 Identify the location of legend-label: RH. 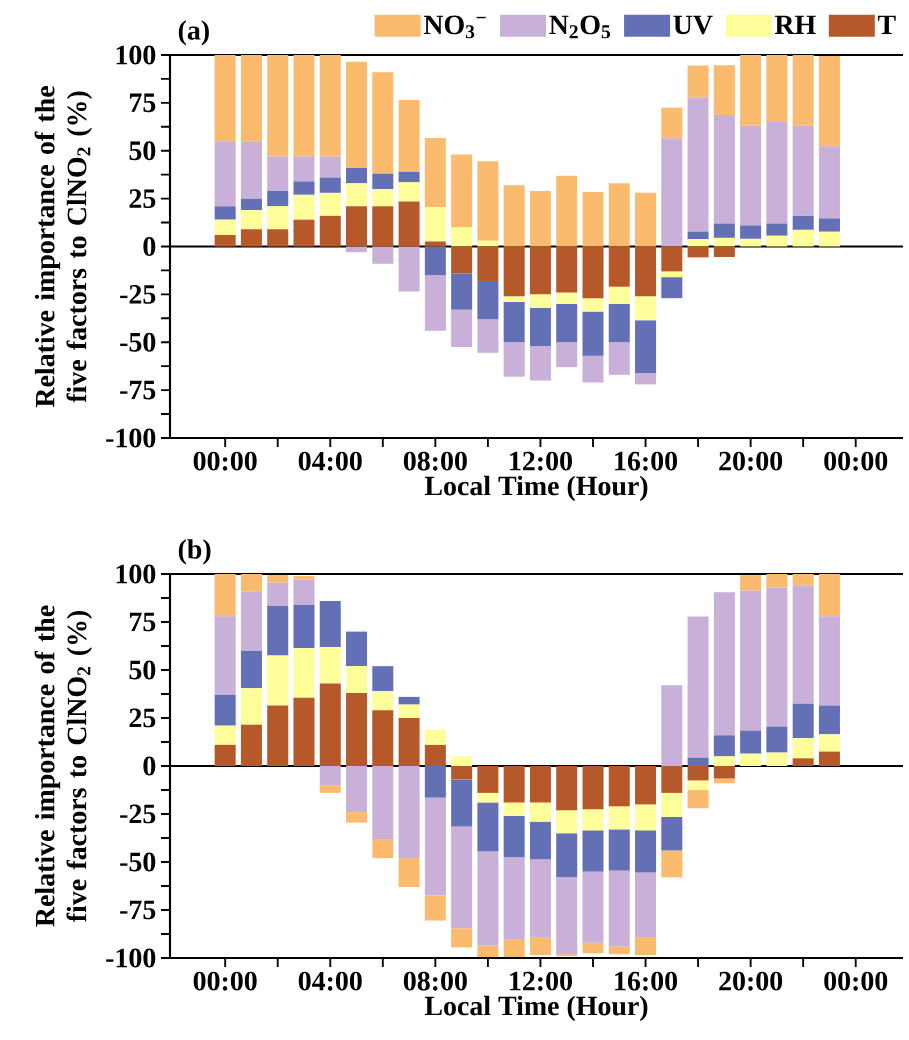
(795, 24).